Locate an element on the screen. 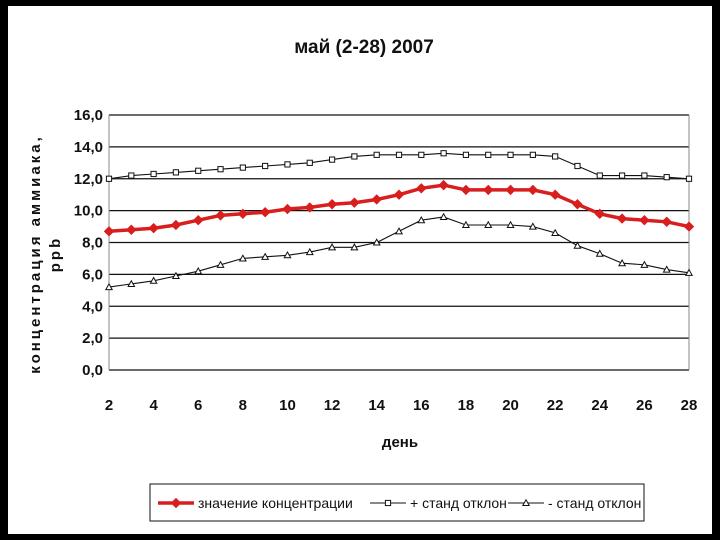  chart-title: май (2-28) 2007 is located at coordinates (364, 47).